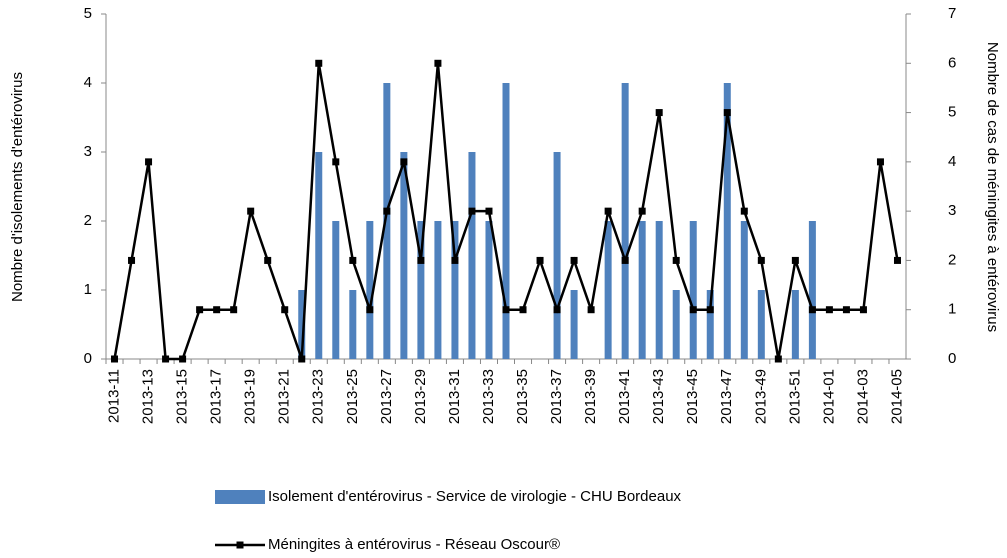 Image resolution: width=1007 pixels, height=558 pixels. Describe the element at coordinates (952, 161) in the screenshot. I see `y2-tick-label: 4` at that location.